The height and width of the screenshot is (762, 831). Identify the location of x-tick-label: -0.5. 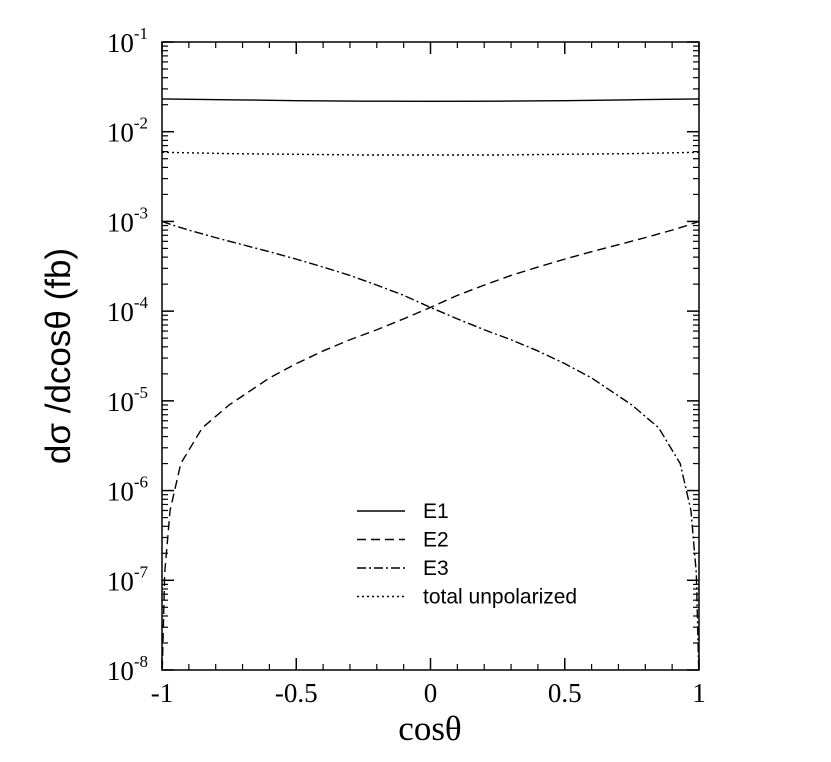
(296, 693).